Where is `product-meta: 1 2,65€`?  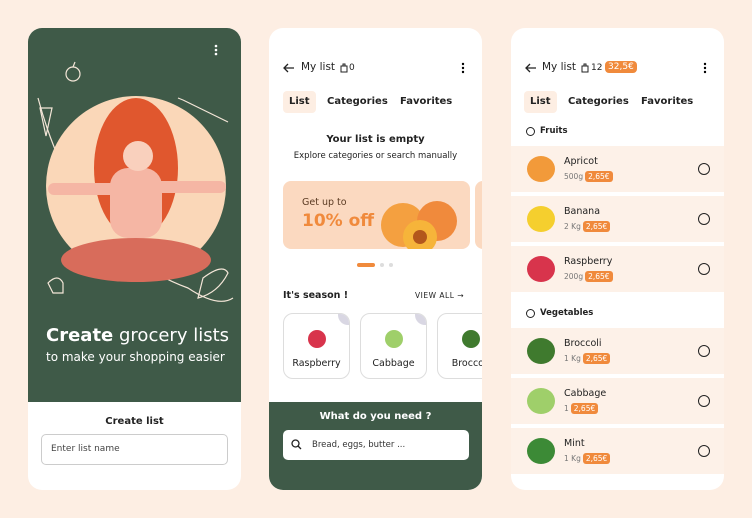 product-meta: 1 2,65€ is located at coordinates (581, 408).